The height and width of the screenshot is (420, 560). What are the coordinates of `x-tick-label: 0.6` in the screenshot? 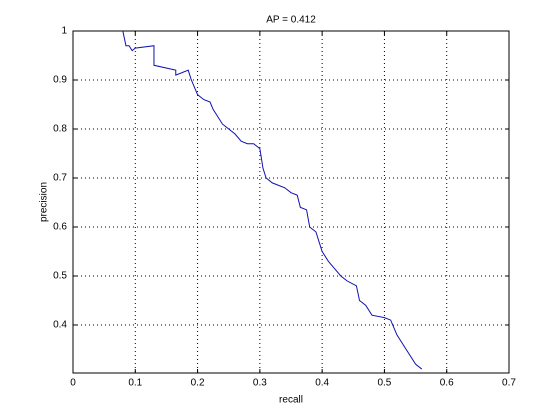 It's located at (447, 383).